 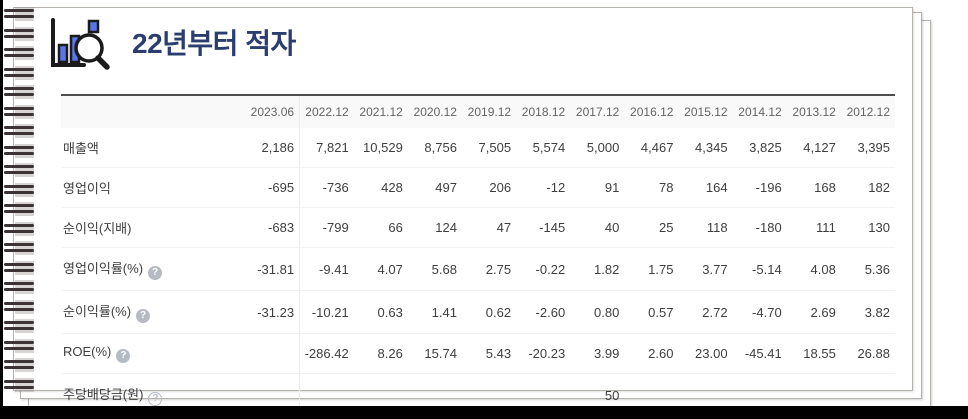 What do you see at coordinates (651, 312) in the screenshot?
I see `table-cell: 0.57` at bounding box center [651, 312].